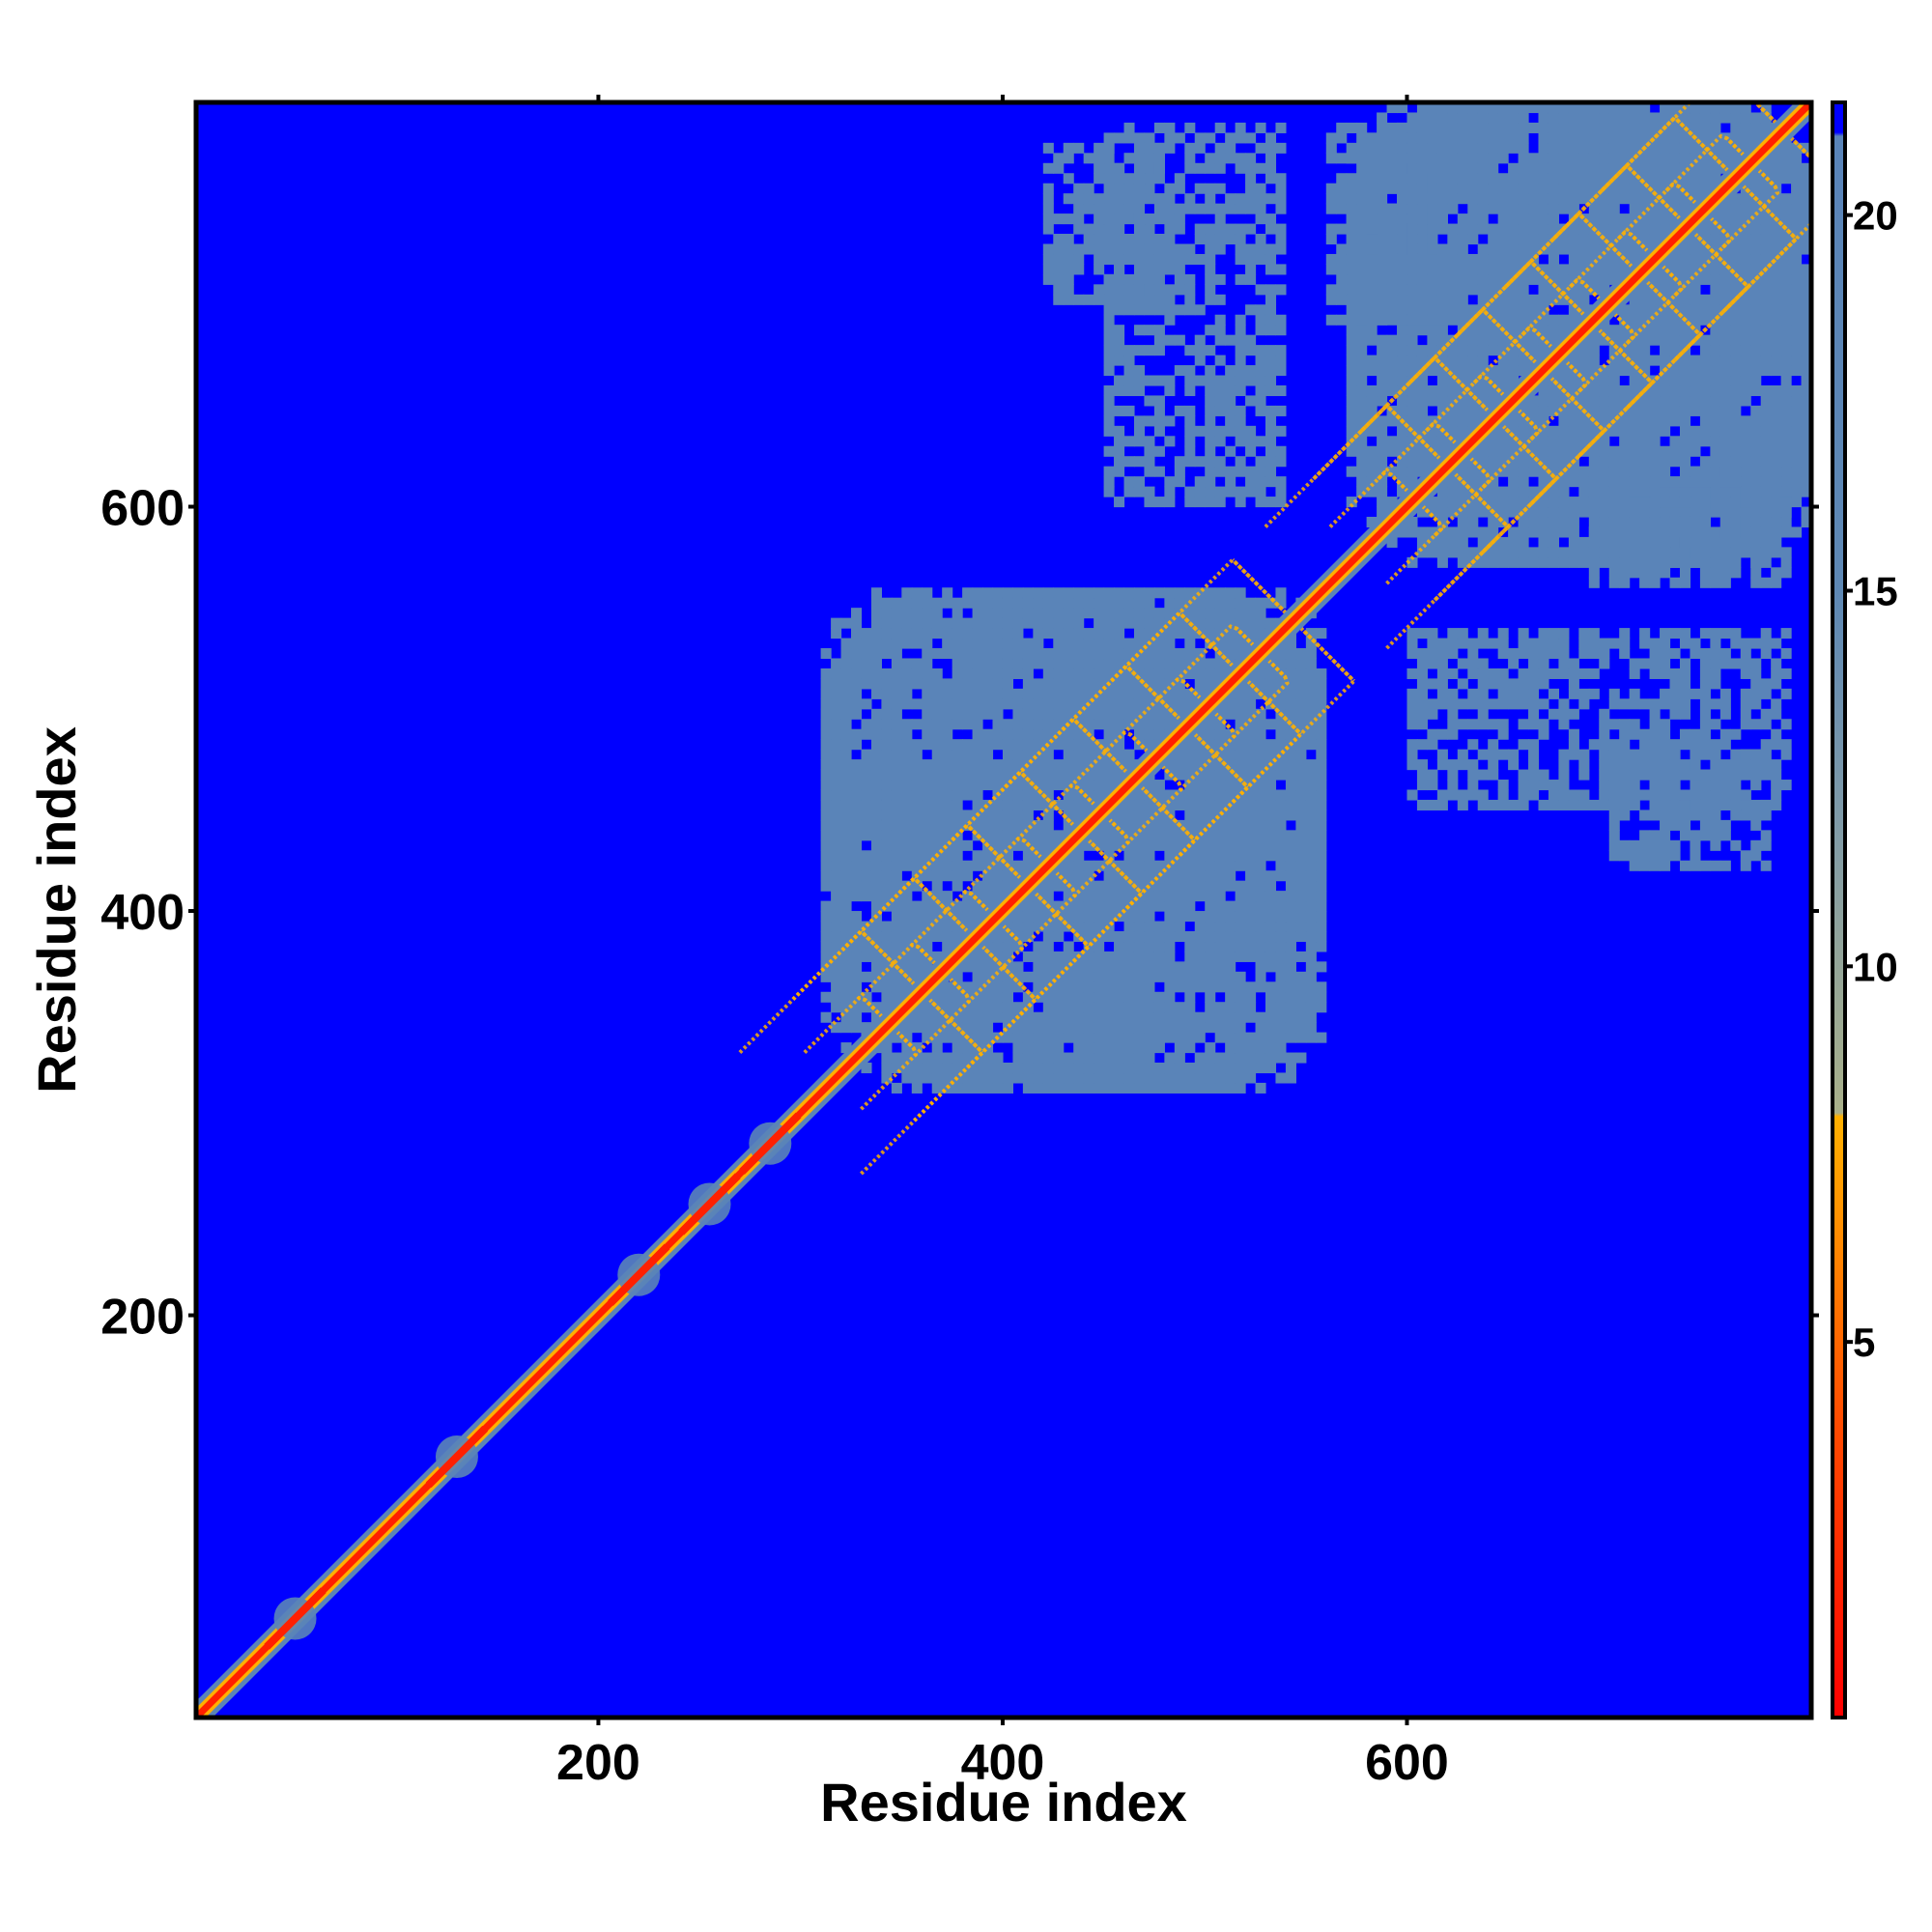 Image resolution: width=1932 pixels, height=1932 pixels. I want to click on domain-contact-region, so click(1073, 840).